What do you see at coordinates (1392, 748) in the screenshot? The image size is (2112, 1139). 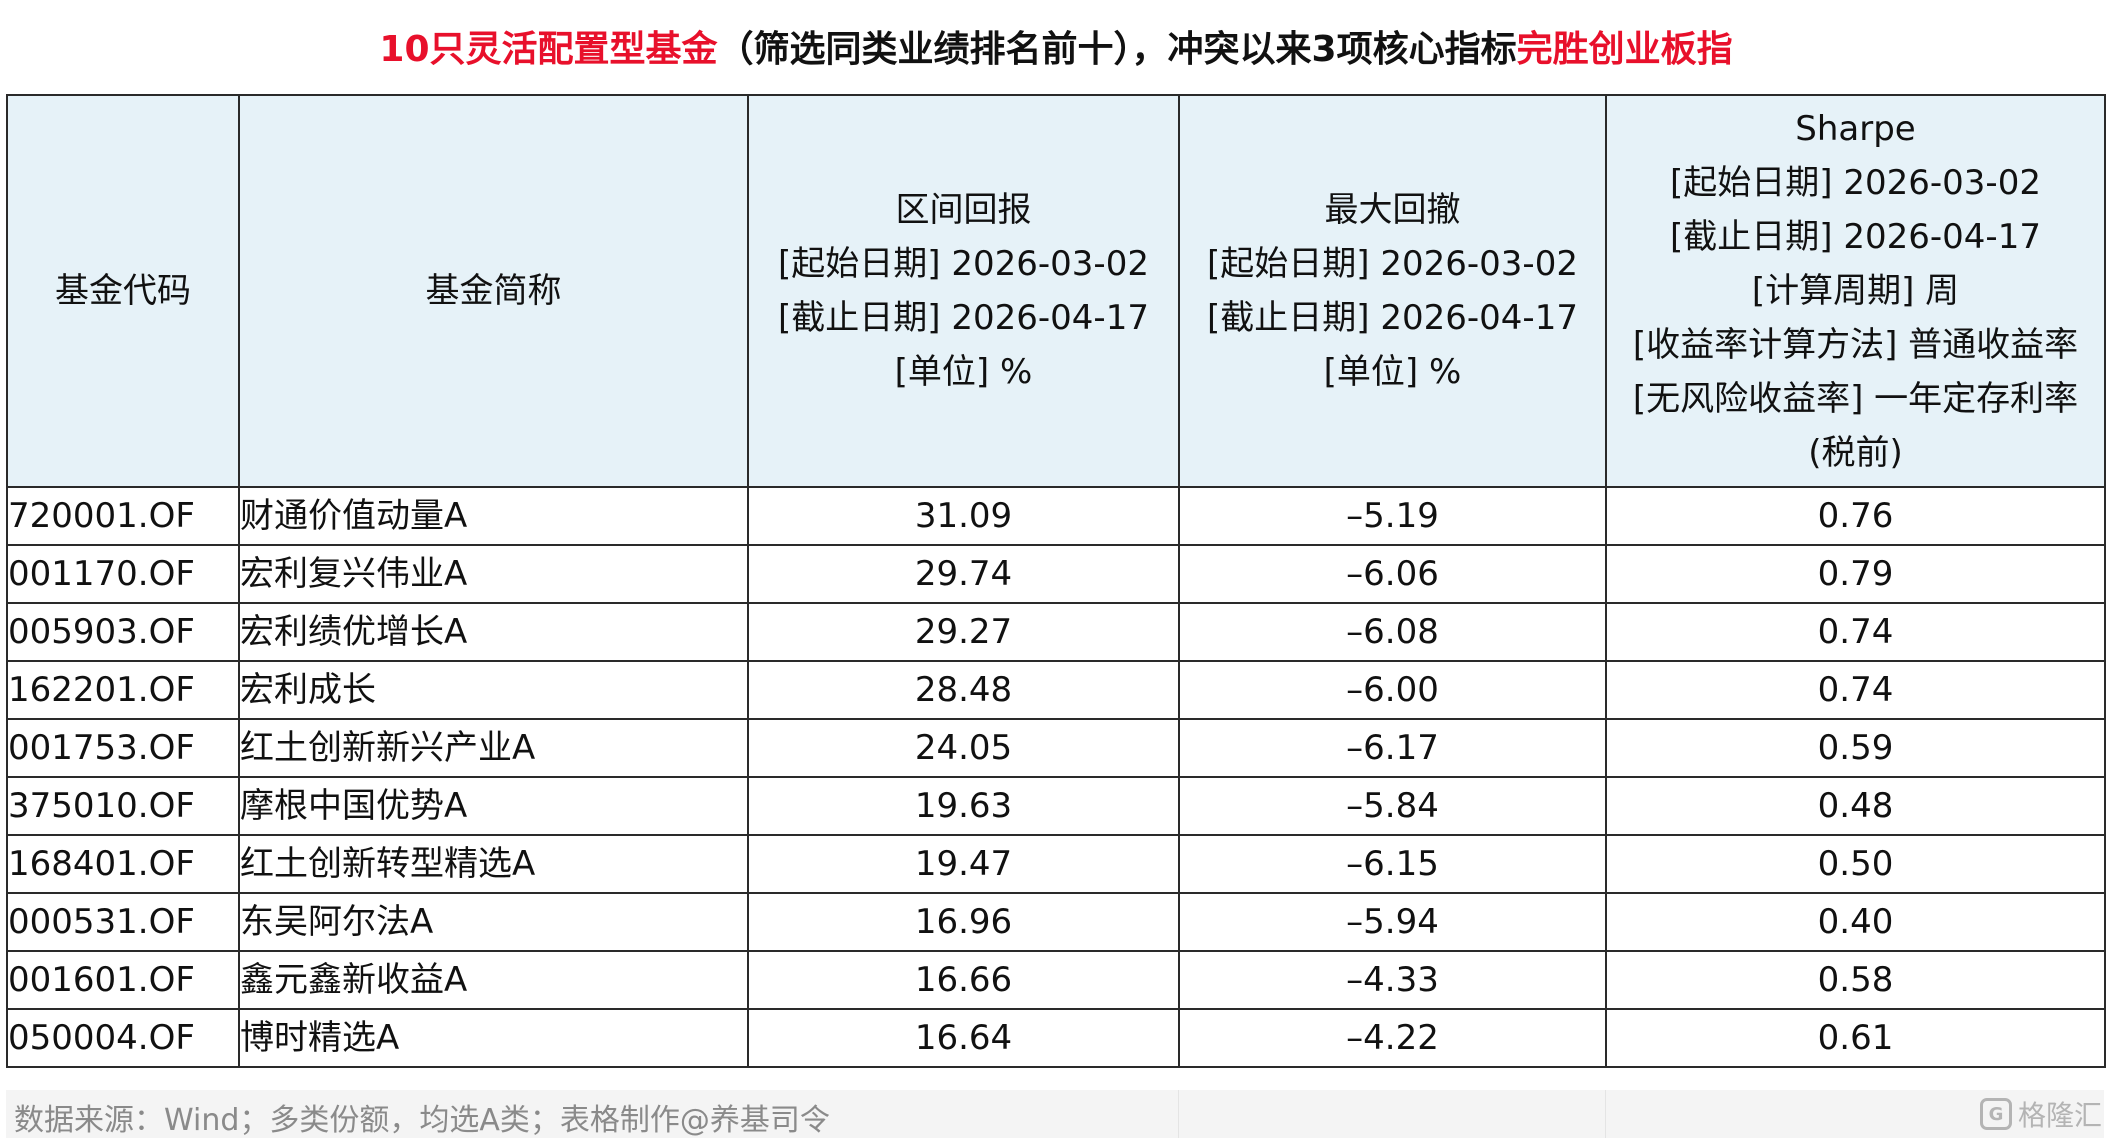 I see `drawdown-cell: –6.17` at bounding box center [1392, 748].